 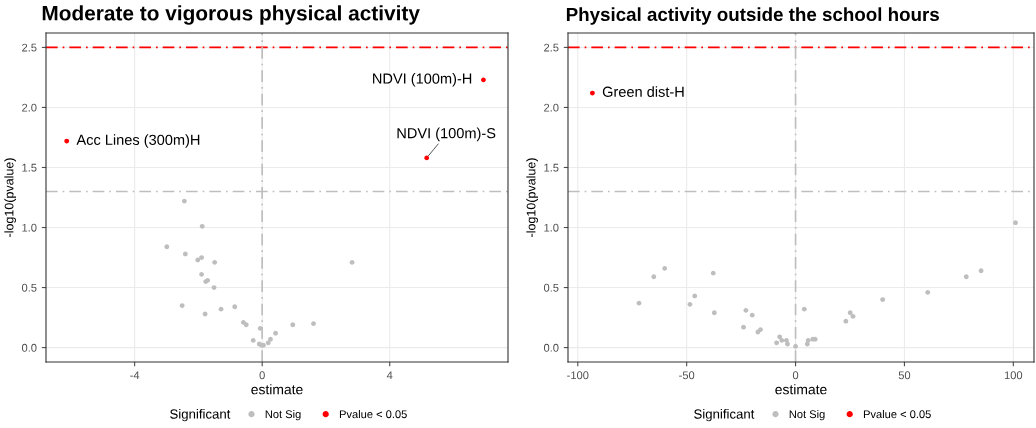 What do you see at coordinates (231, 15) in the screenshot?
I see `chart-title: Moderate to vigorous physical activity` at bounding box center [231, 15].